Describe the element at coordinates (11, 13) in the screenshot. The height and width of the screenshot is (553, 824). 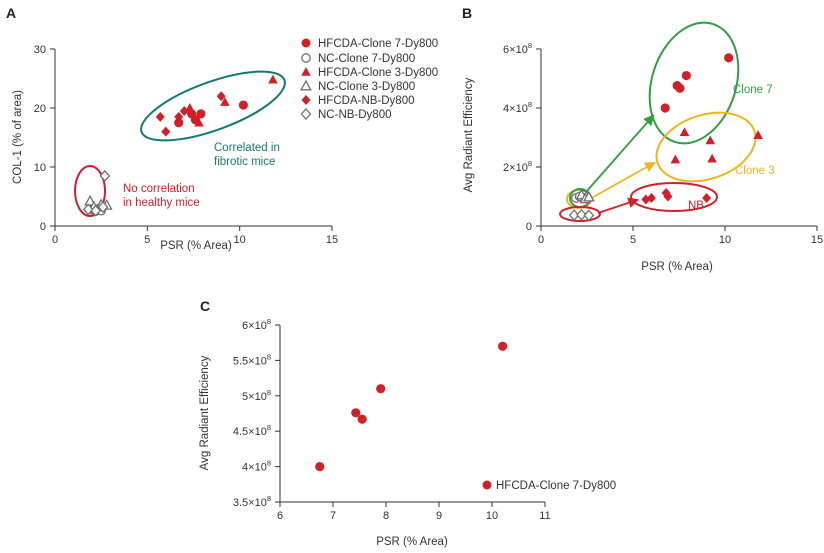
I see `panel-label-a: A` at that location.